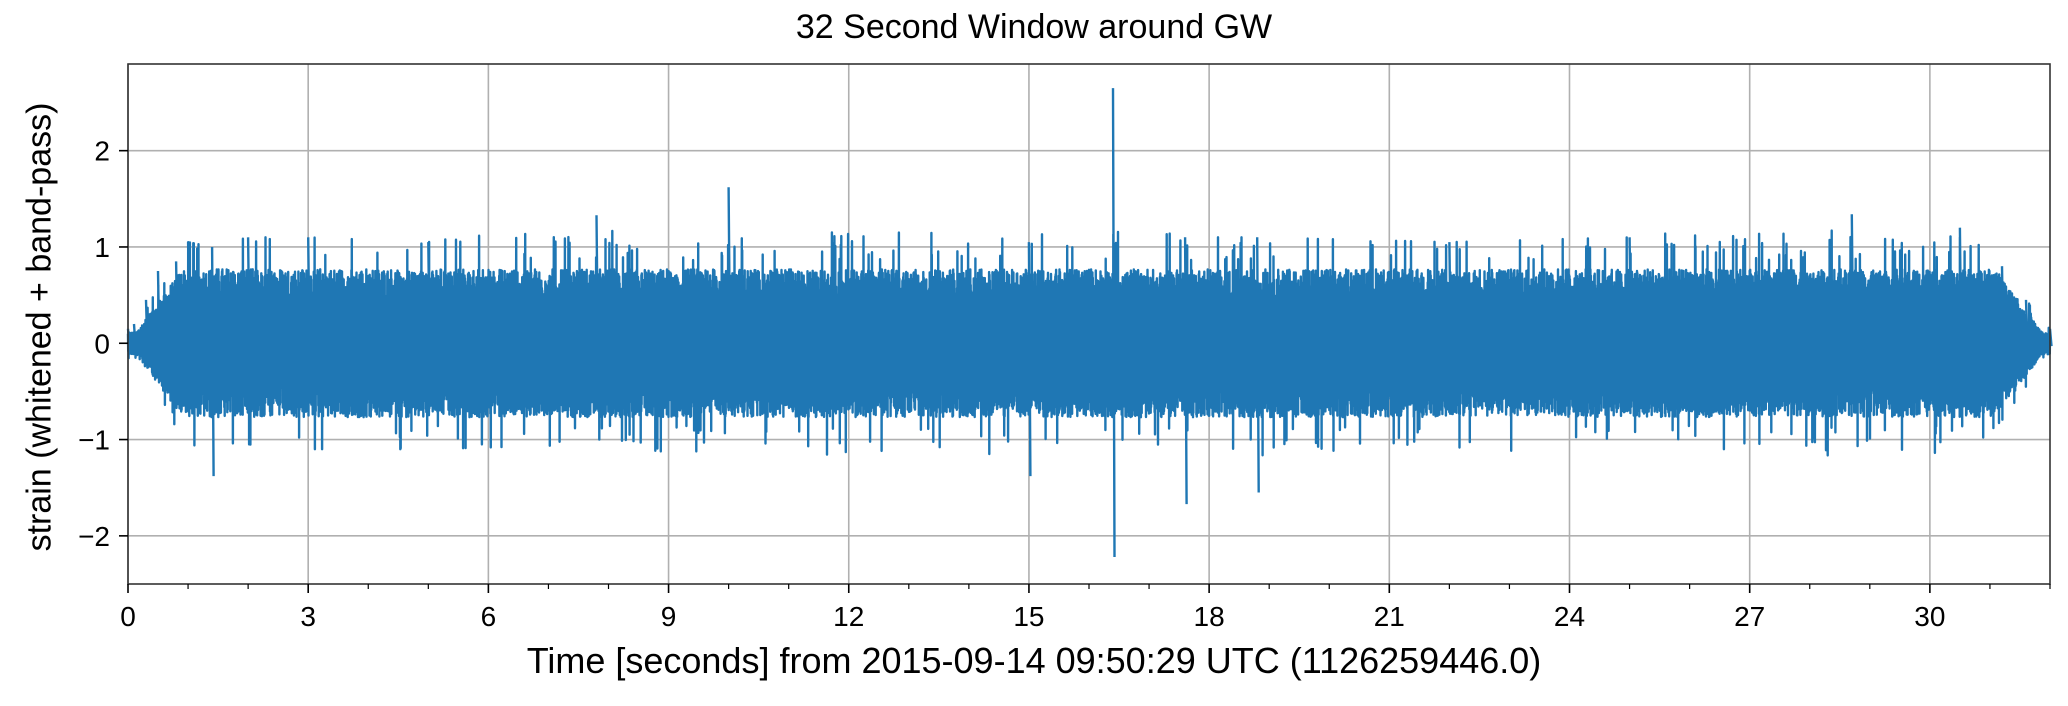  Describe the element at coordinates (94, 536) in the screenshot. I see `y-tick-label: −2` at that location.